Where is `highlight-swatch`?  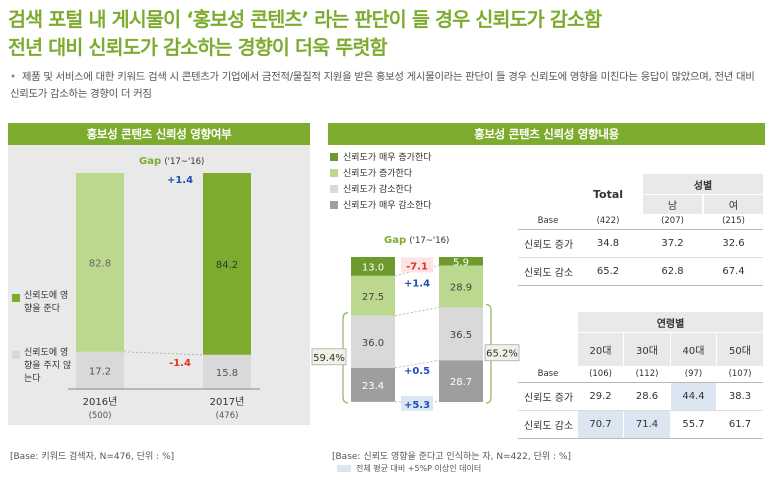
highlight-swatch is located at coordinates (344, 468).